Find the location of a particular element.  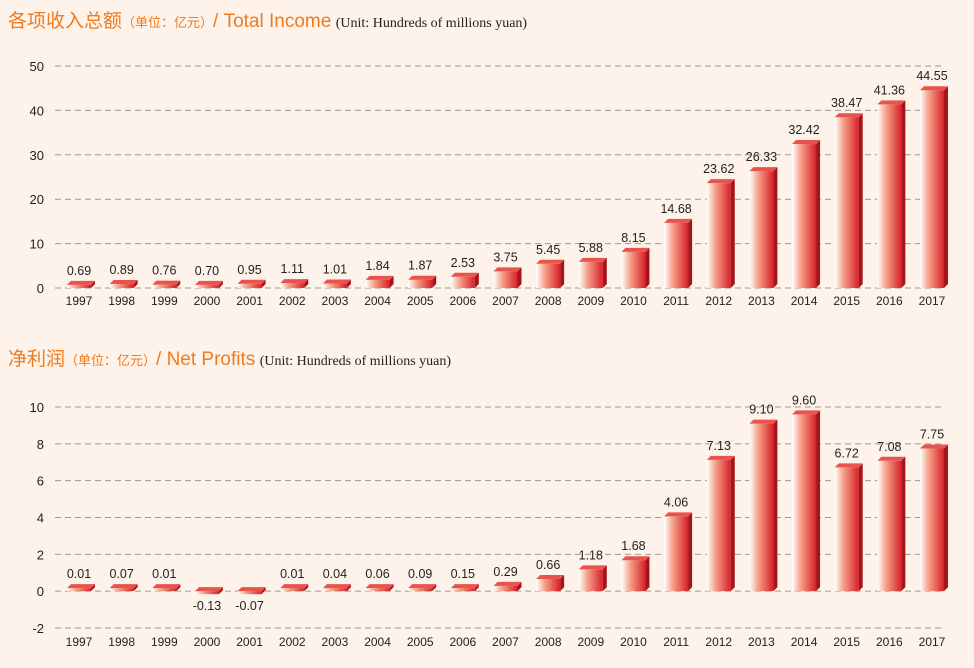

data-label: 2.53 is located at coordinates (463, 263).